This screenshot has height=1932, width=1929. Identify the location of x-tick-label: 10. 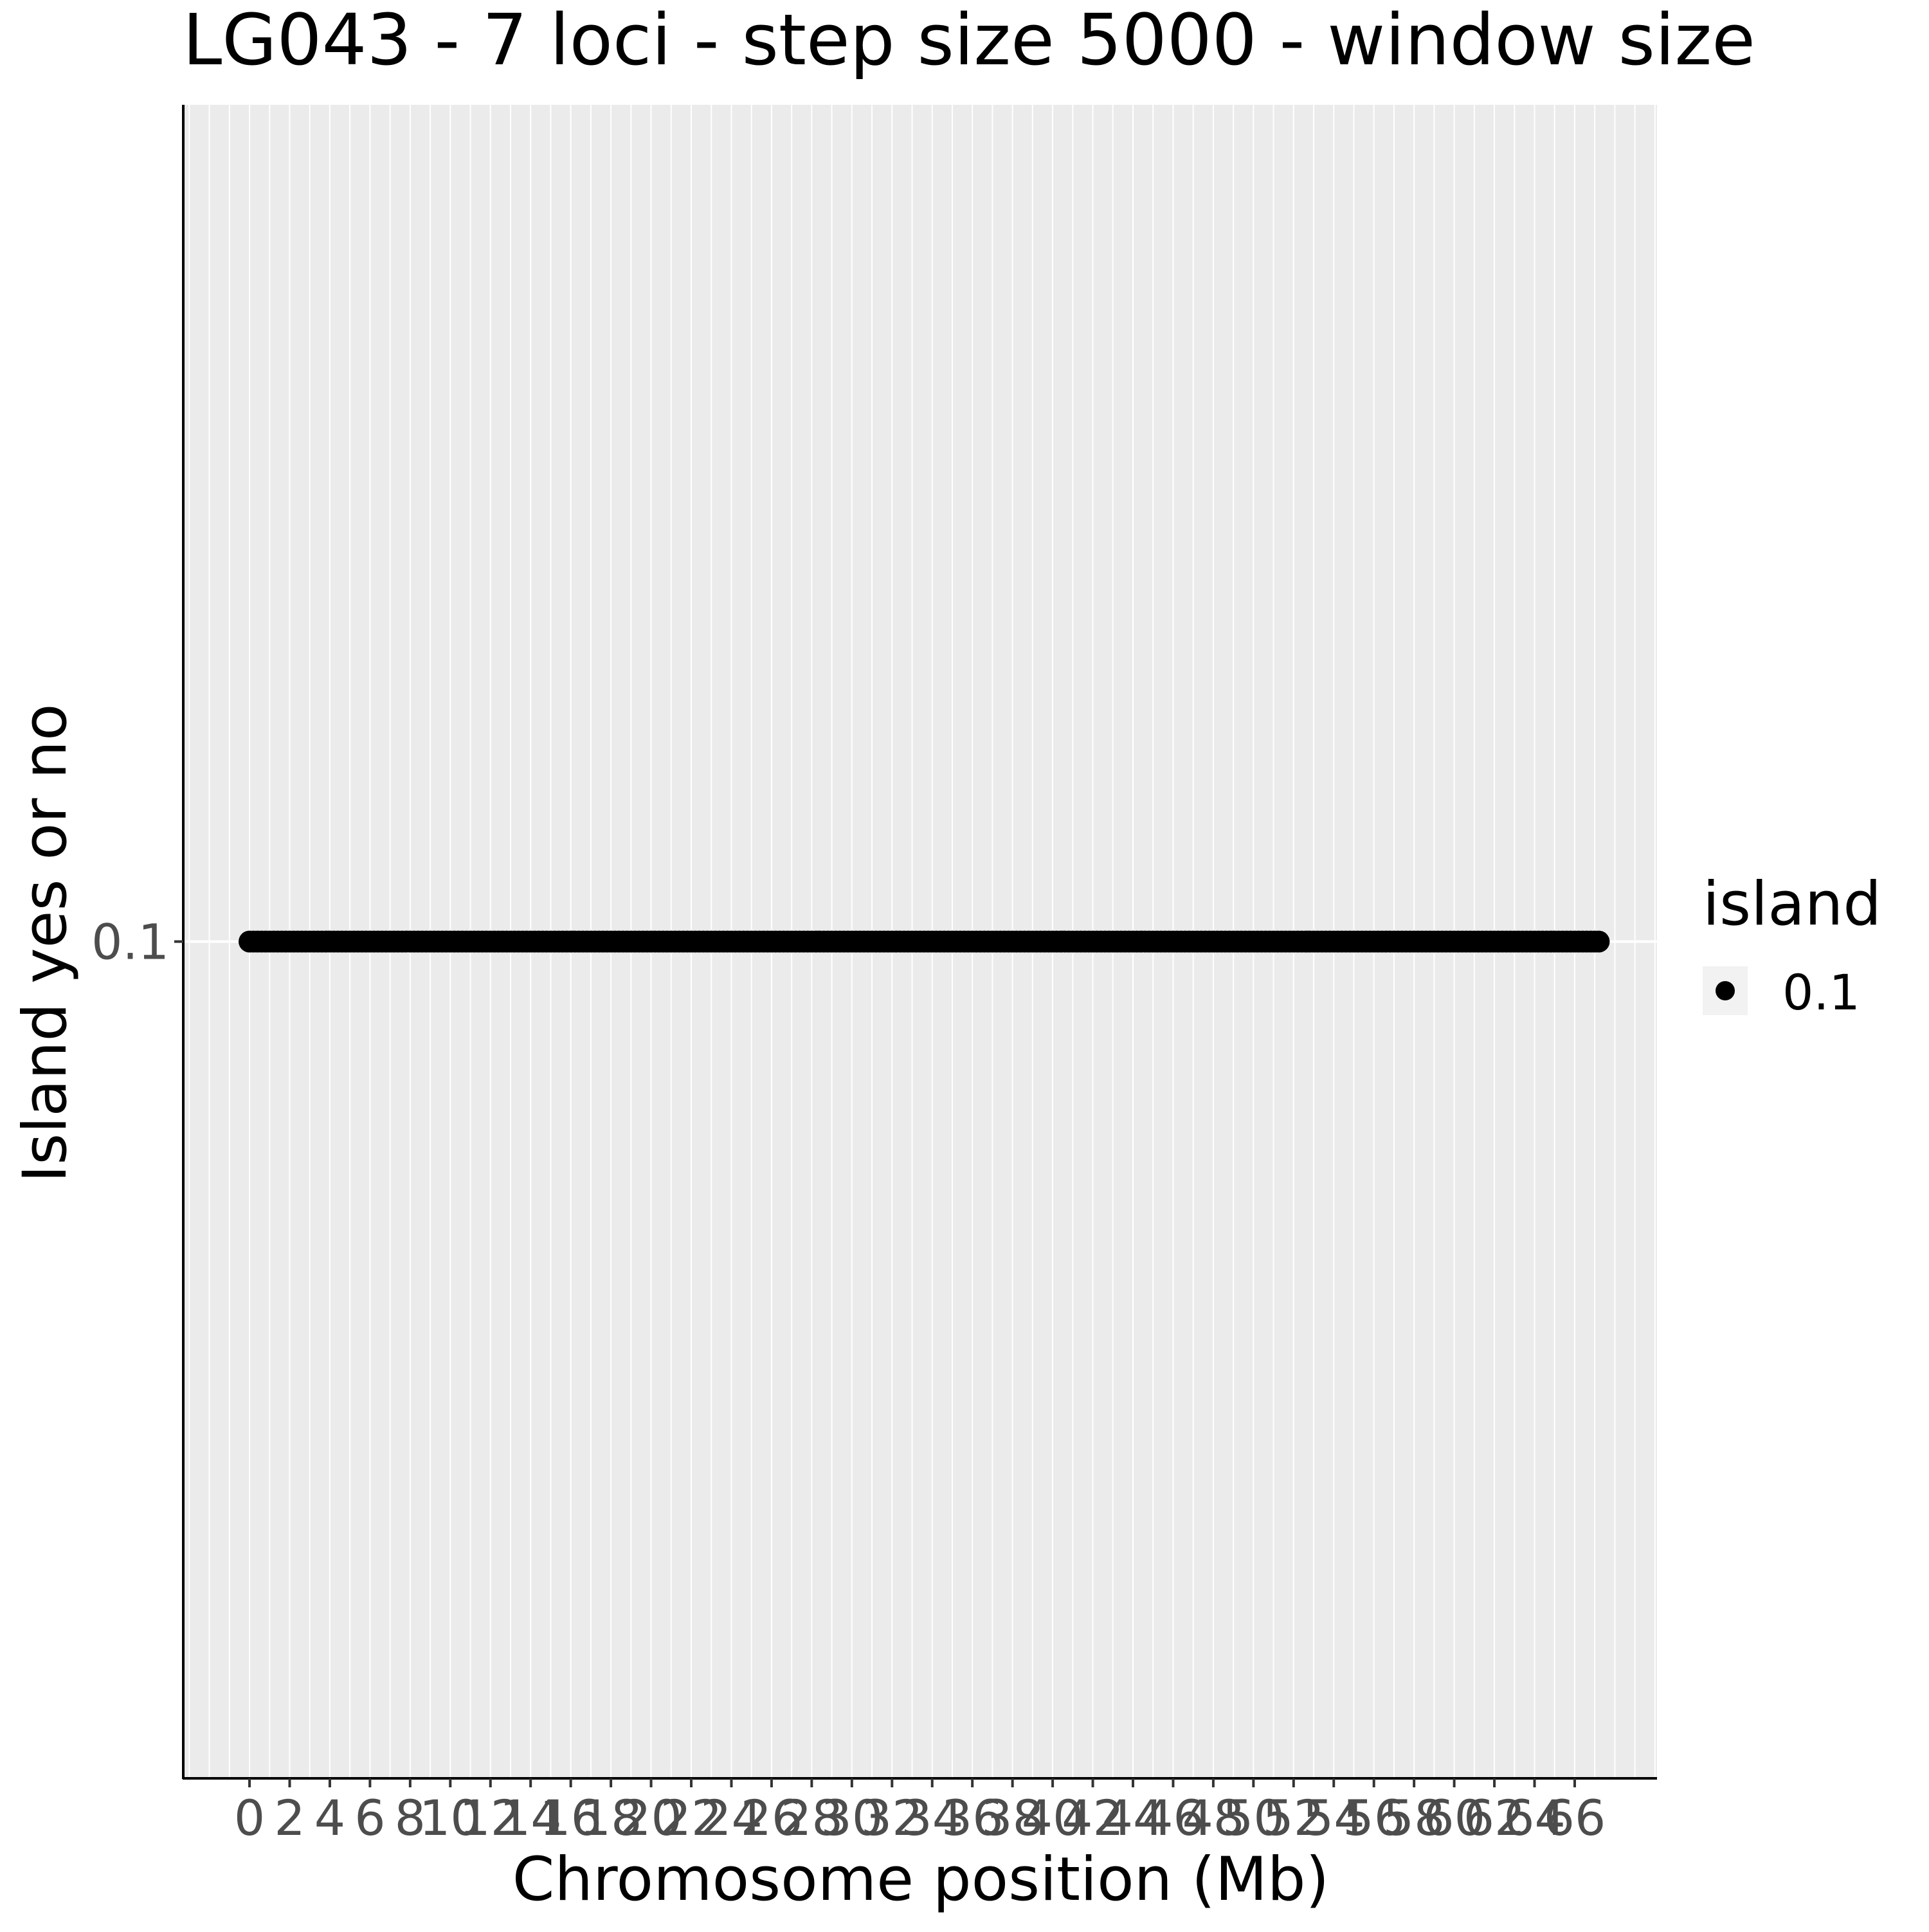
(450, 1817).